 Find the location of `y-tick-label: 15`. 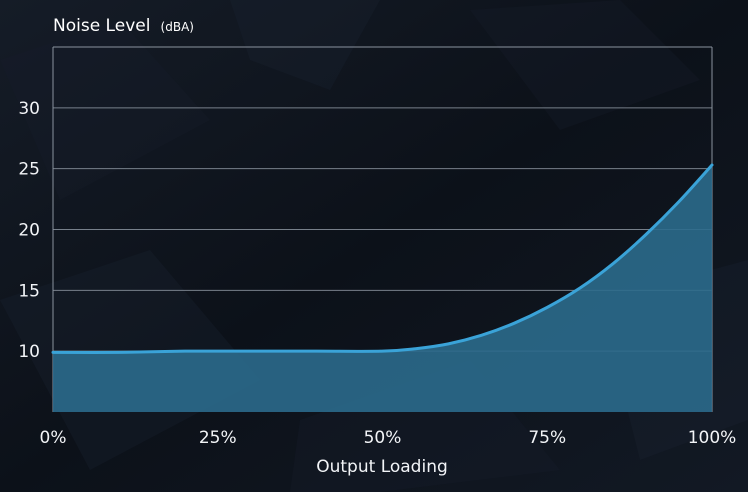

y-tick-label: 15 is located at coordinates (29, 291).